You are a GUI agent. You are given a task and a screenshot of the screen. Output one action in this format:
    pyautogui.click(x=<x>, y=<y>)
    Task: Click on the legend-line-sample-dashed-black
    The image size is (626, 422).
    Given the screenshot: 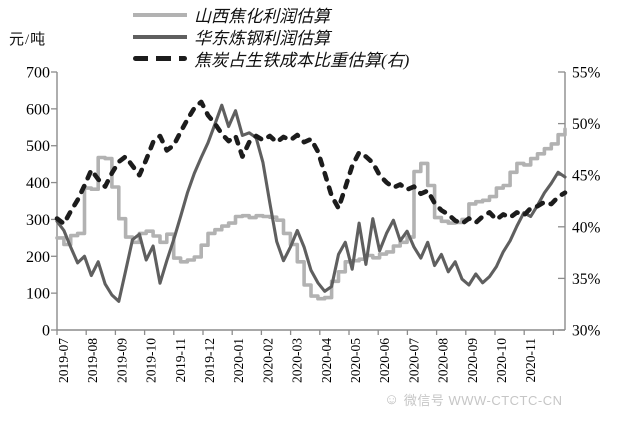 What is the action you would take?
    pyautogui.click(x=160, y=58)
    